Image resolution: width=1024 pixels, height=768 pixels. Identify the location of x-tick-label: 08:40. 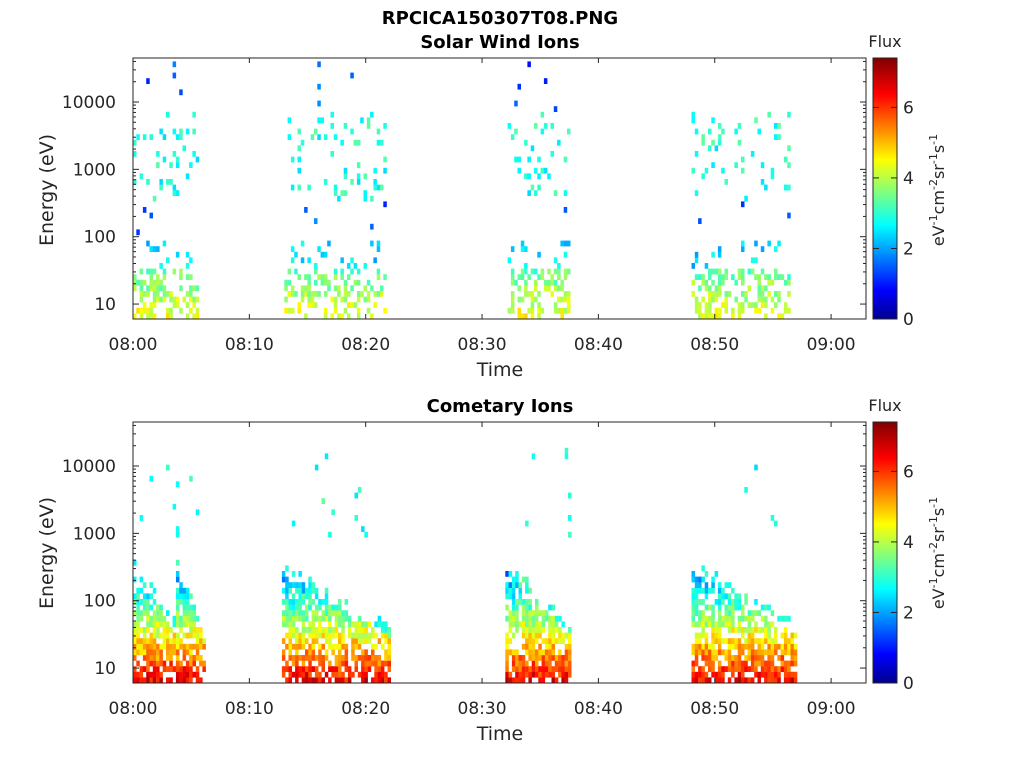
(598, 345).